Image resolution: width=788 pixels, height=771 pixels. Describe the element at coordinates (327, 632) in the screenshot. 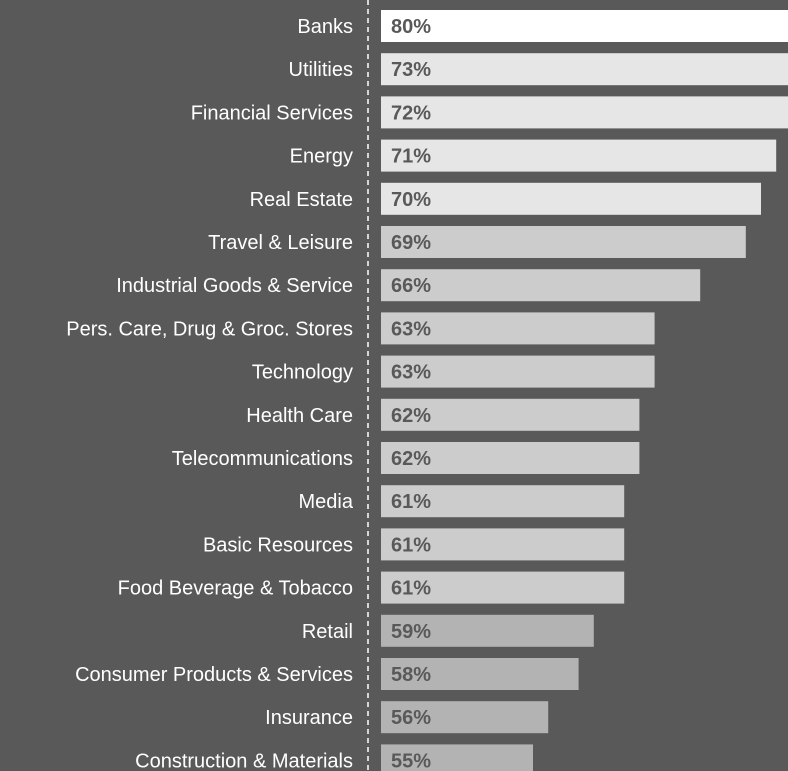

I see `category-label-retail: Retail` at that location.